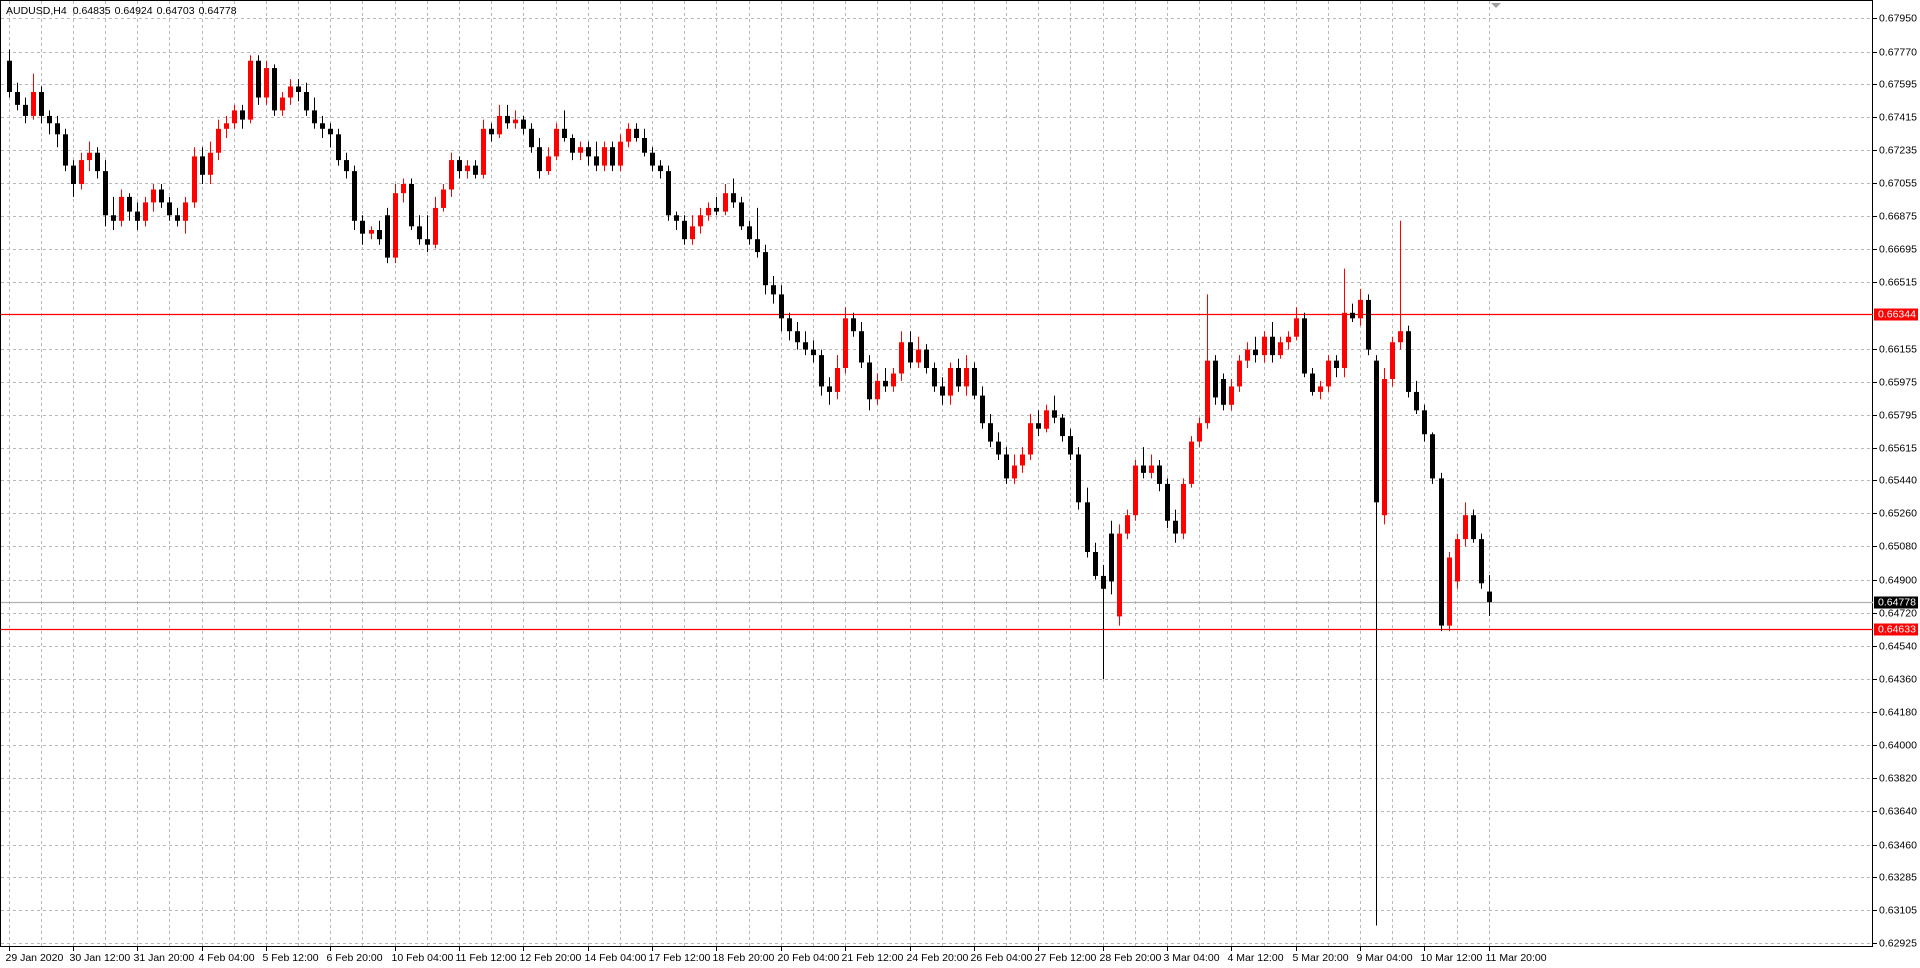 Image resolution: width=1920 pixels, height=968 pixels. I want to click on header-high: 0.64924, so click(134, 11).